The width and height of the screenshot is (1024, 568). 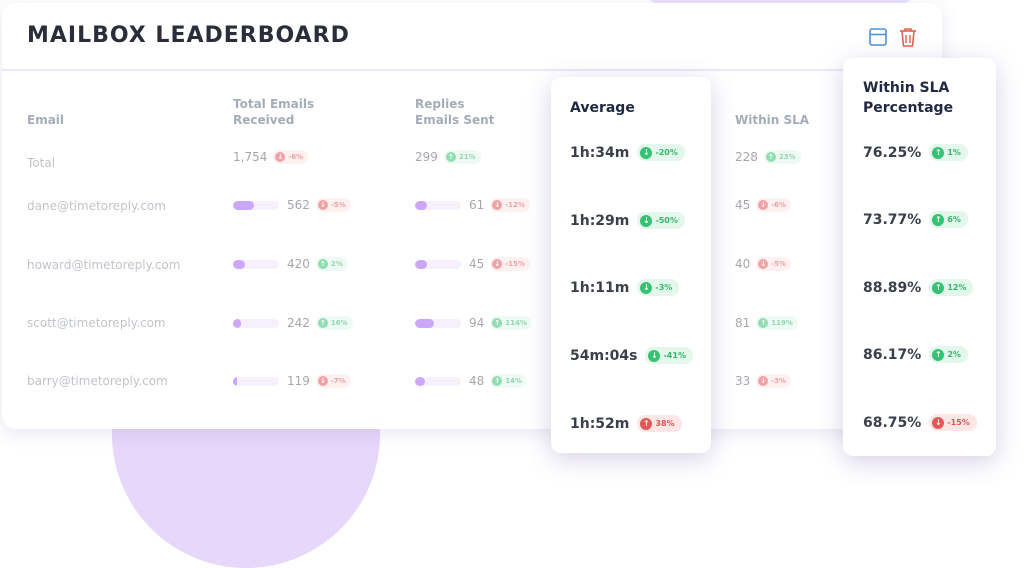 I want to click on average-value: 1h:11m ↓ -3%, so click(x=625, y=287).